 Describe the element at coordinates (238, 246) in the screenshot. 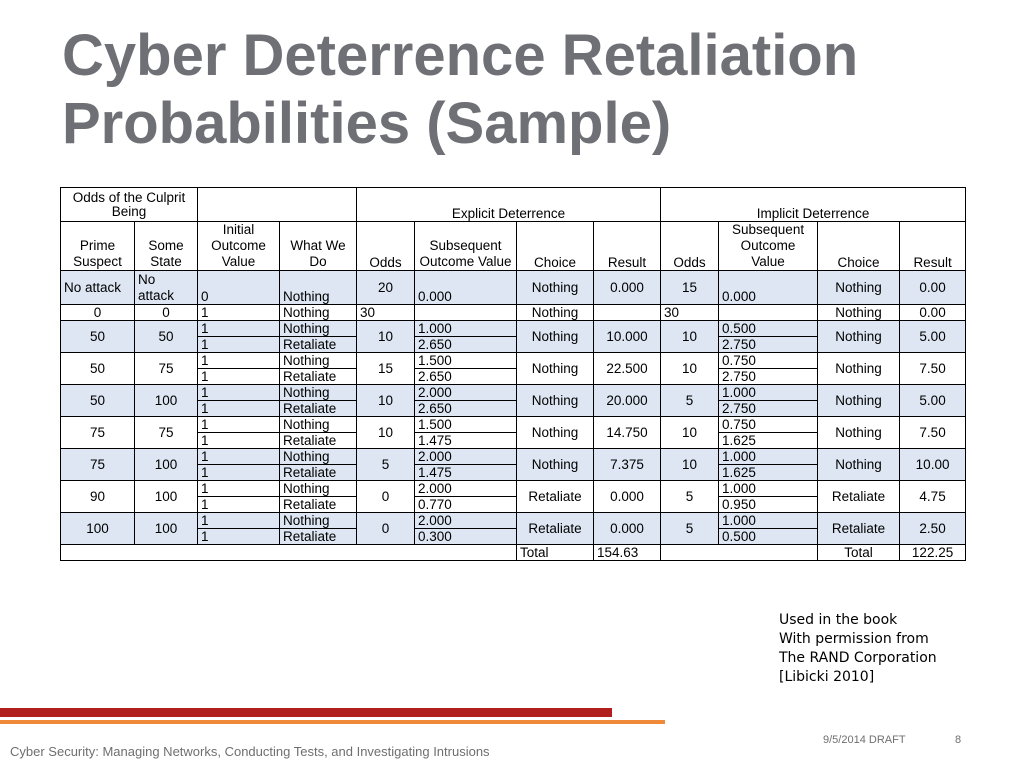

I see `col-initial-outcome: Initial Outcome Value` at that location.